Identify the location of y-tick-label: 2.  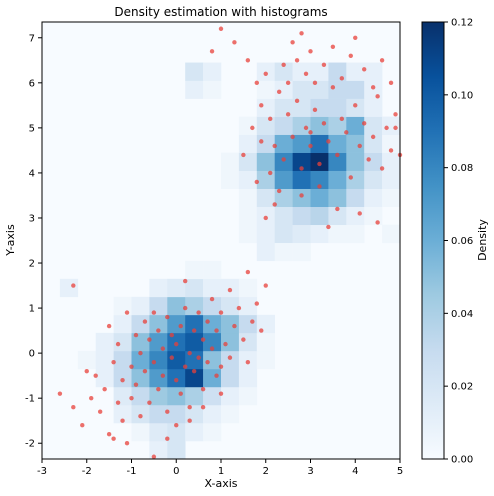
(32, 264).